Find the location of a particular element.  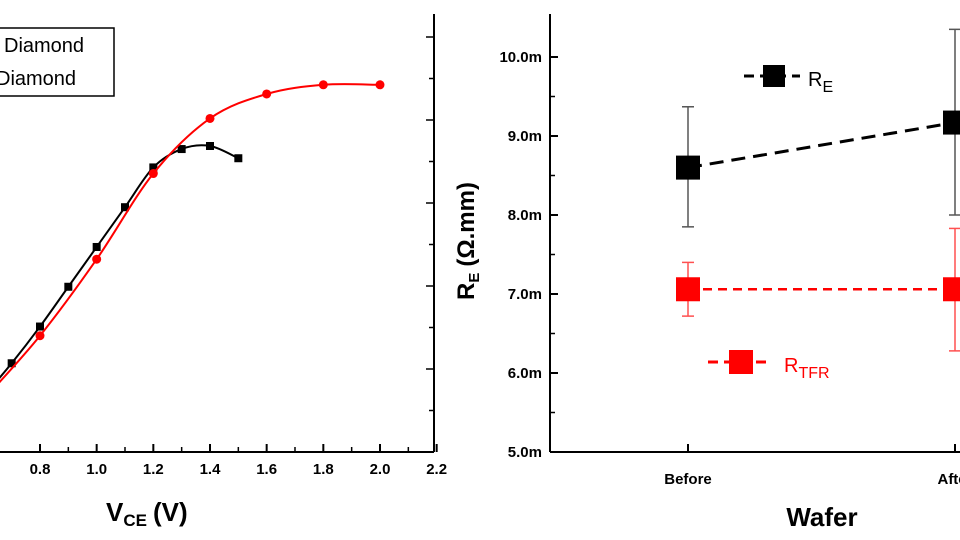

right-y-axis-title: RE (Ω.mm) is located at coordinates (468, 241).